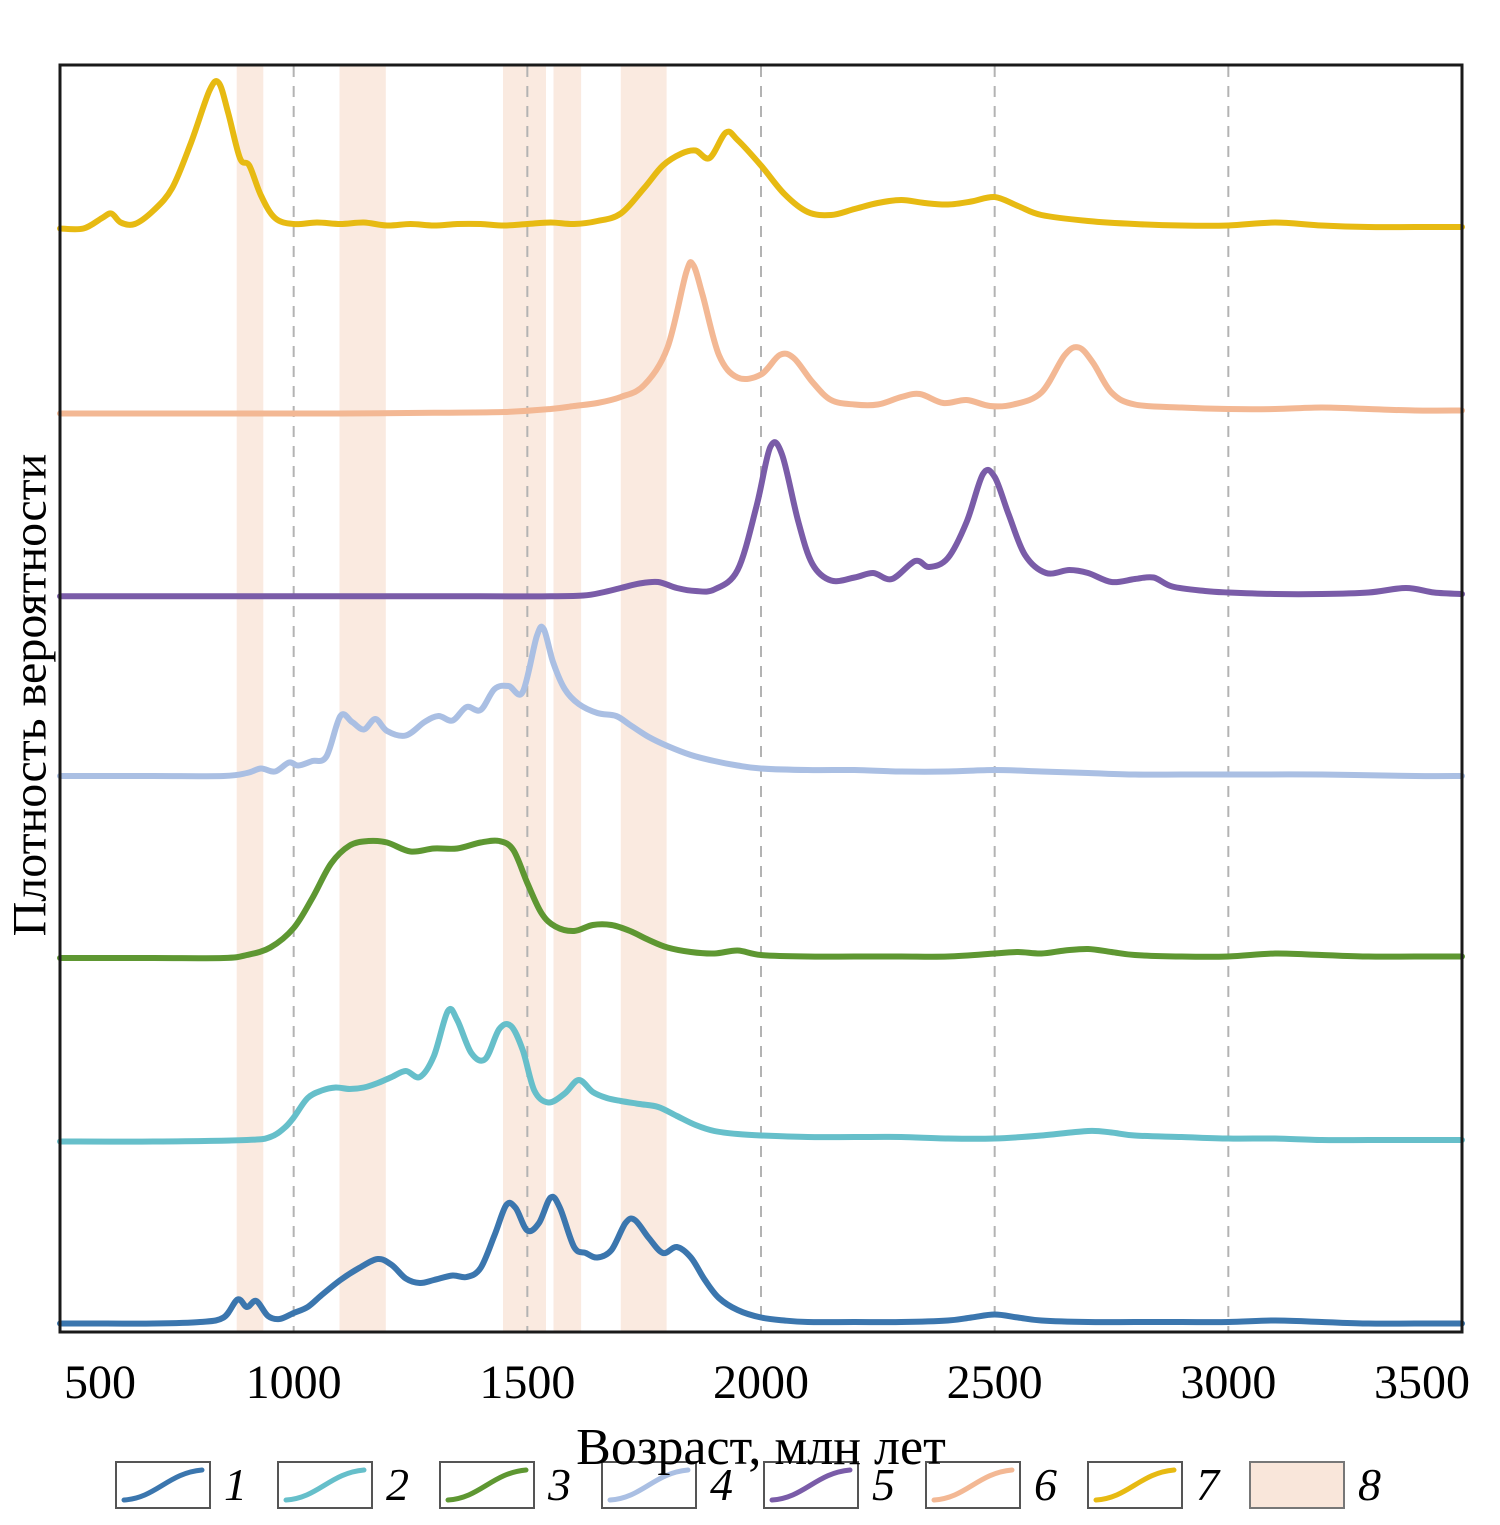 The image size is (1500, 1525). Describe the element at coordinates (527, 1382) in the screenshot. I see `x-tick-label-1500: 1500` at that location.